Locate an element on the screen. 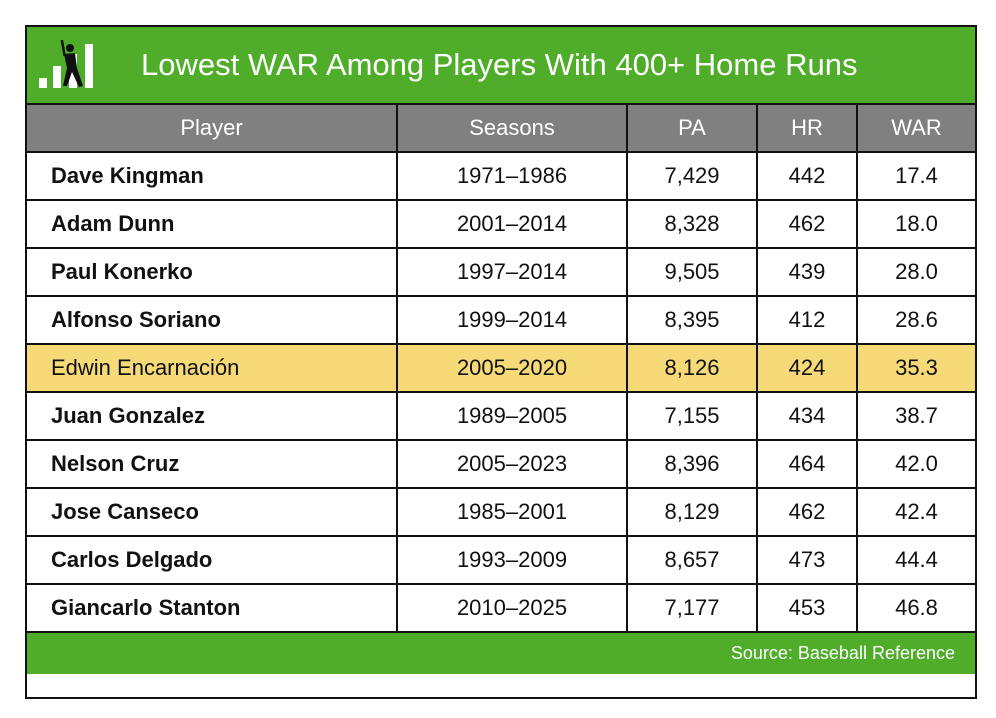  table-row: Dave Kingman 1971–1986 7,429 442 17.4 is located at coordinates (501, 176).